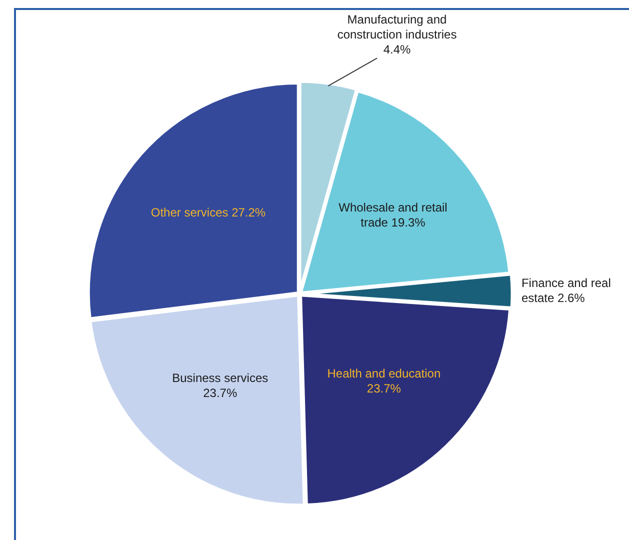  I want to click on slice-label: Wholesale and retail trade 19.3%, so click(393, 215).